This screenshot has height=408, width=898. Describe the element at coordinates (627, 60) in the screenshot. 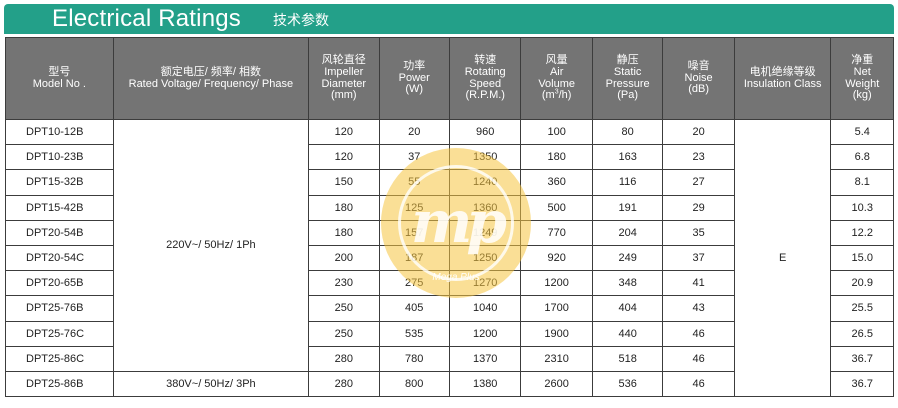

I see `column-header-cn: 静压` at that location.